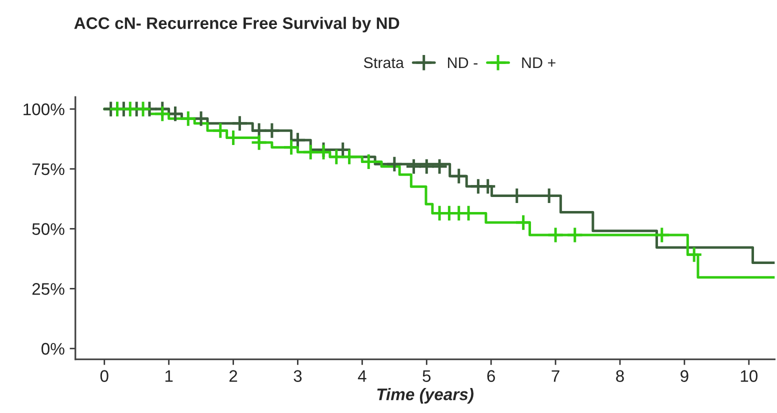 The width and height of the screenshot is (777, 413). What do you see at coordinates (491, 376) in the screenshot?
I see `x-tick-label: 6` at bounding box center [491, 376].